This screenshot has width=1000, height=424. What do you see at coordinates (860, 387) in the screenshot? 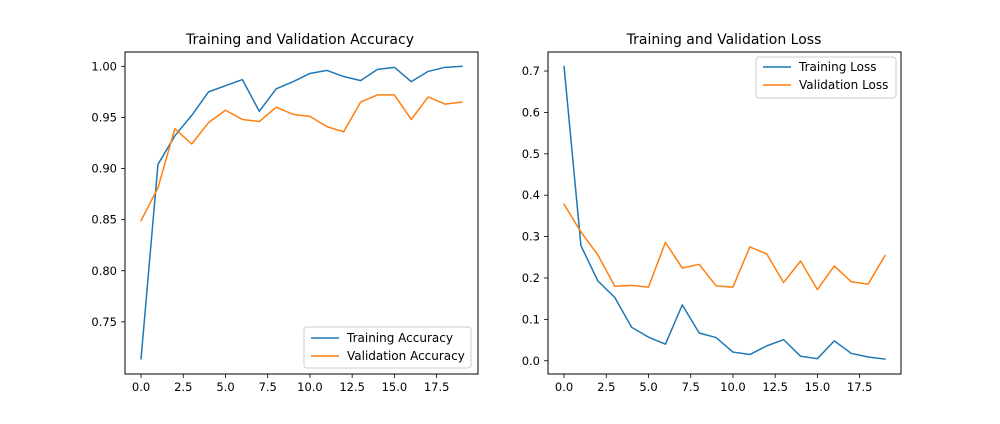
I see `loss-x-tick-label: 17.5` at bounding box center [860, 387].